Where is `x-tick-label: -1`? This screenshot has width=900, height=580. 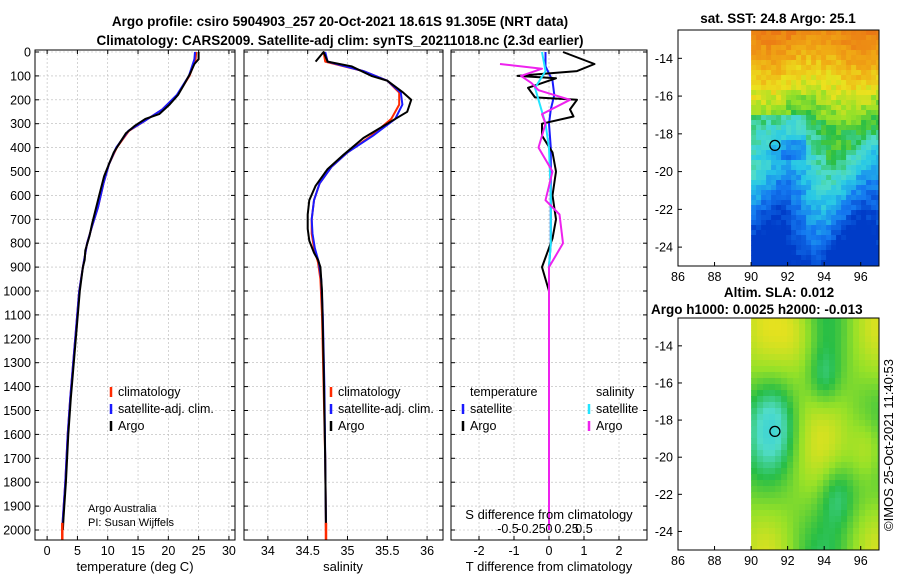
x-tick-label: -1 is located at coordinates (513, 551).